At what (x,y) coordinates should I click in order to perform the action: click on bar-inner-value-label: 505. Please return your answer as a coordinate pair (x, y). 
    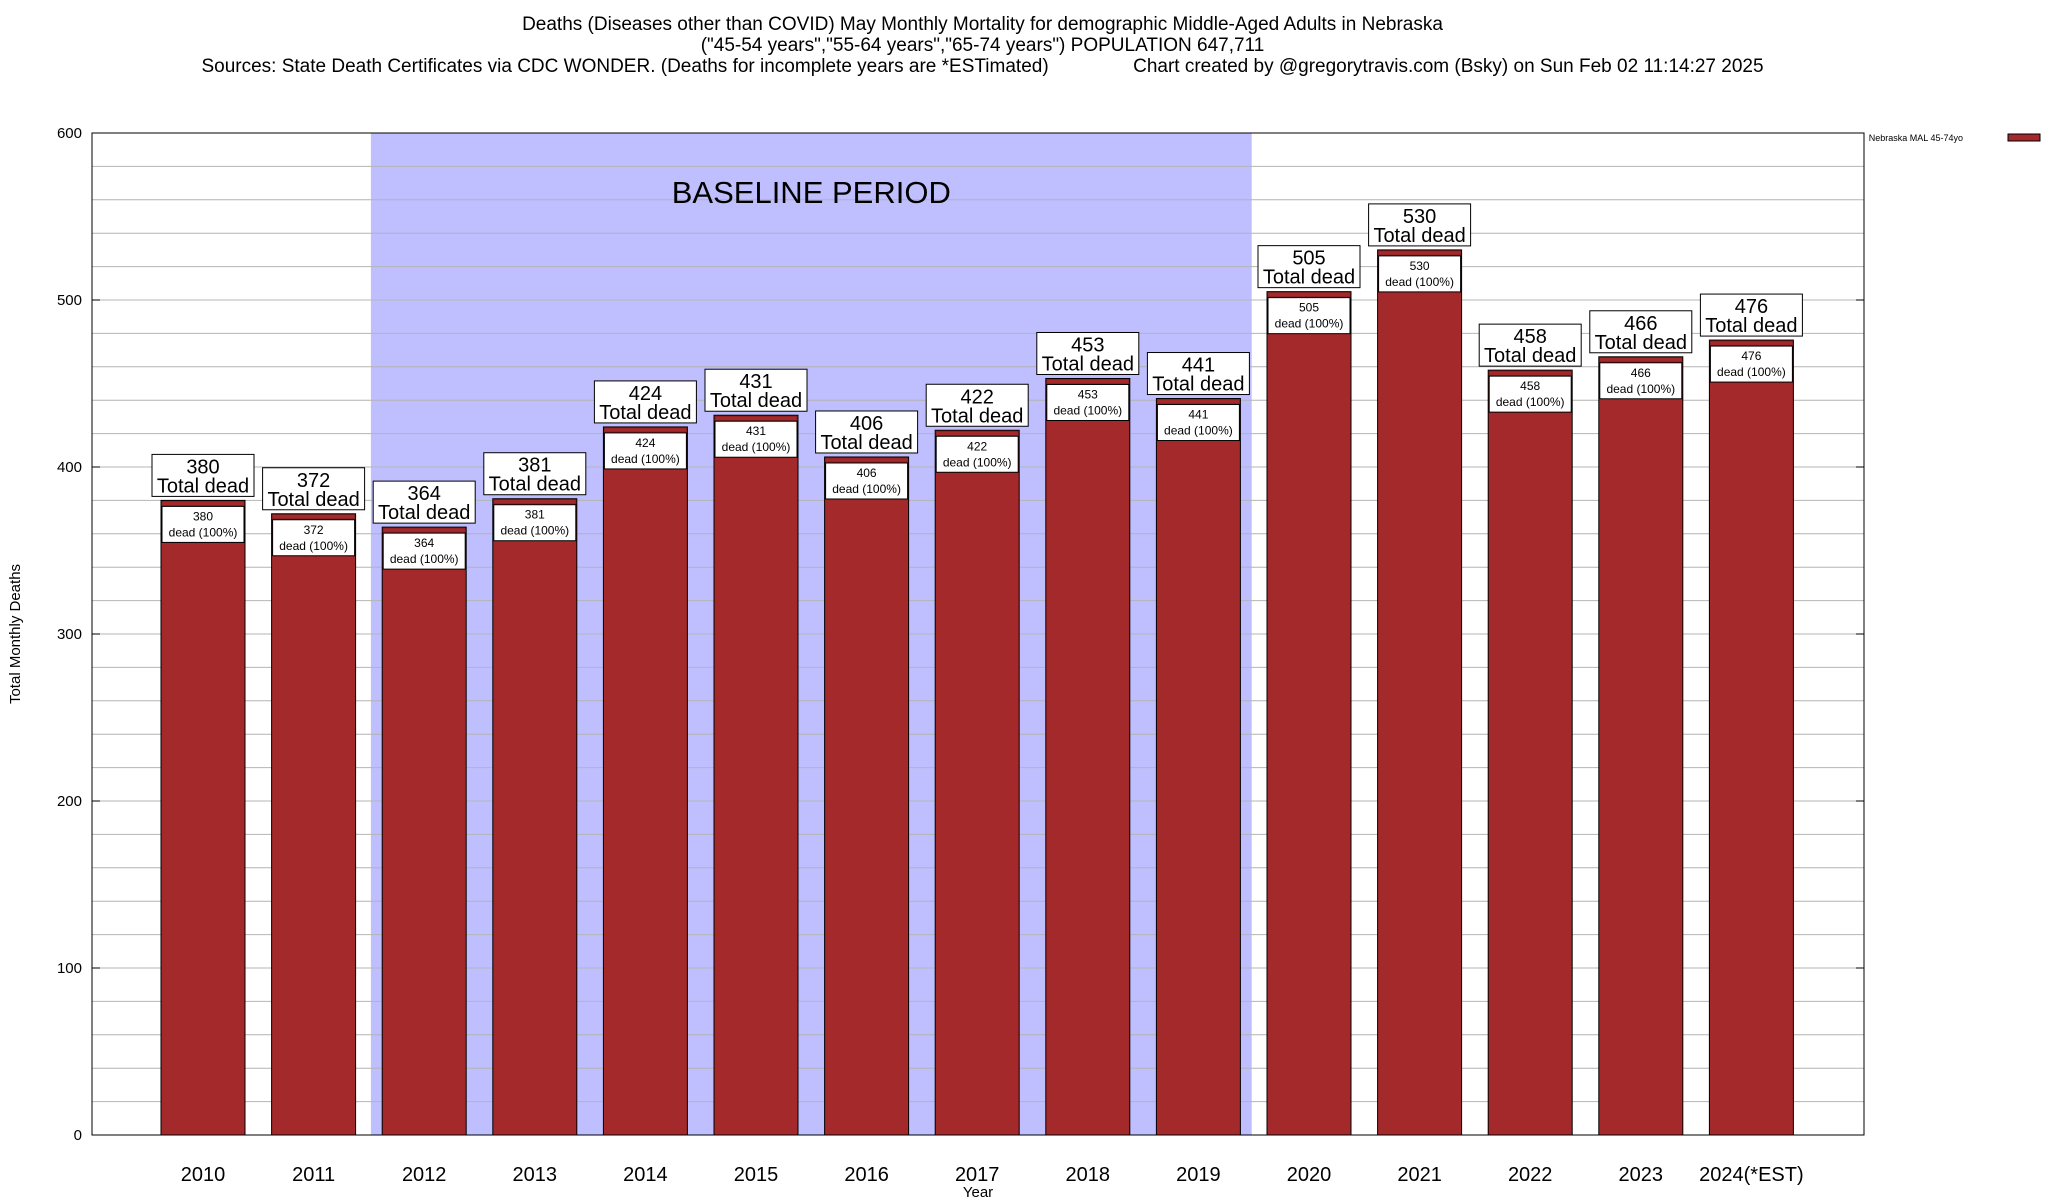
    Looking at the image, I should click on (1309, 308).